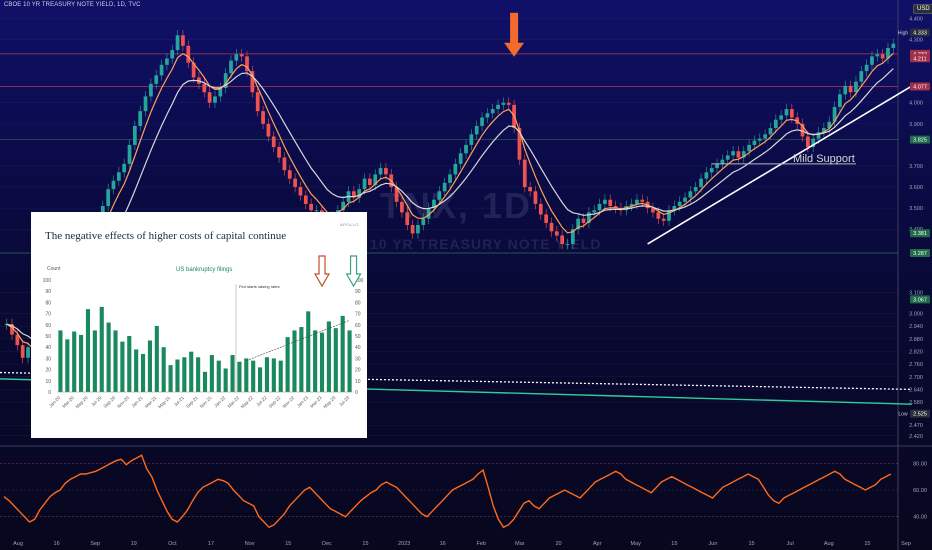 The width and height of the screenshot is (932, 550). I want to click on currency-badge: USD, so click(922, 9).